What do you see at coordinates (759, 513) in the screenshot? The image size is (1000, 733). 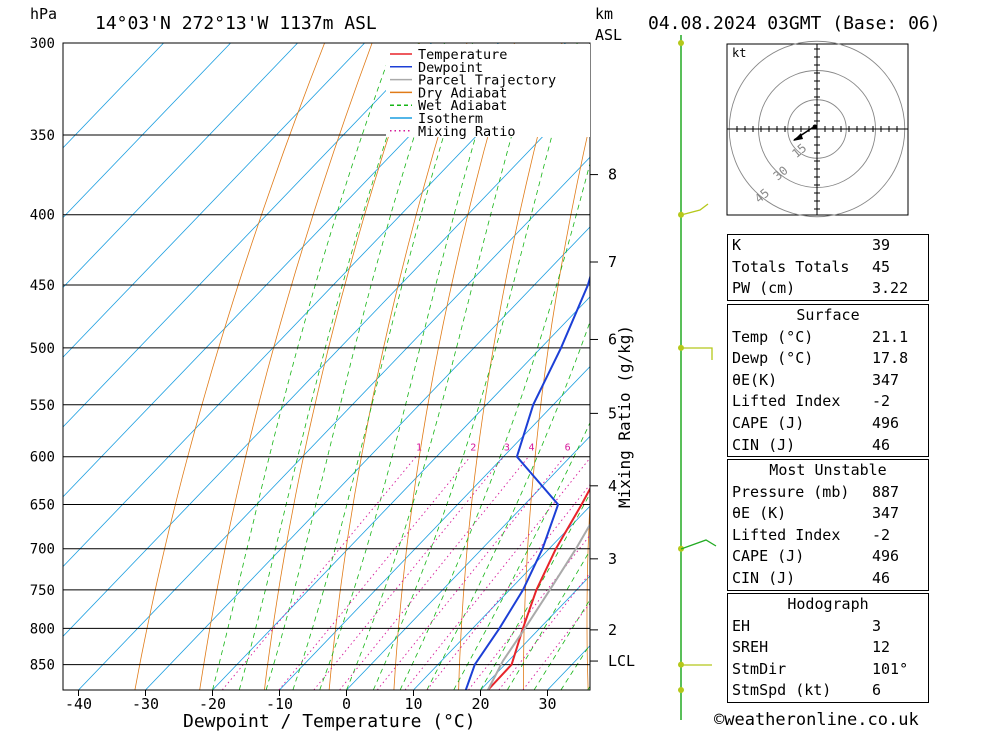 I see `most-unstable-row-label: θE (K)` at bounding box center [759, 513].